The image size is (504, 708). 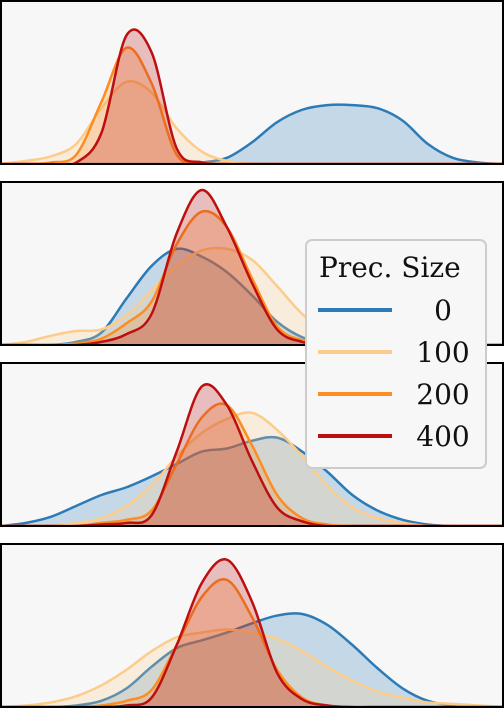 I want to click on legend-title: Prec. Size, so click(x=390, y=267).